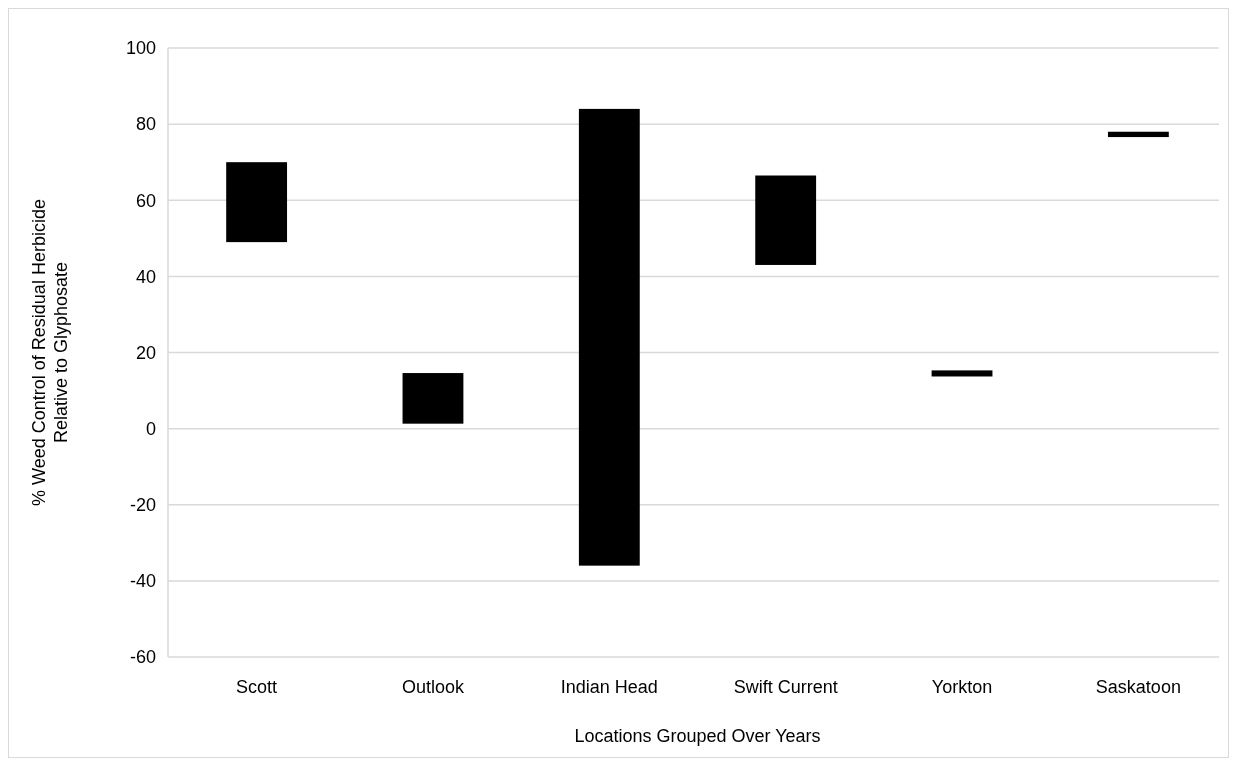  What do you see at coordinates (145, 276) in the screenshot?
I see `y-tick-label: 40` at bounding box center [145, 276].